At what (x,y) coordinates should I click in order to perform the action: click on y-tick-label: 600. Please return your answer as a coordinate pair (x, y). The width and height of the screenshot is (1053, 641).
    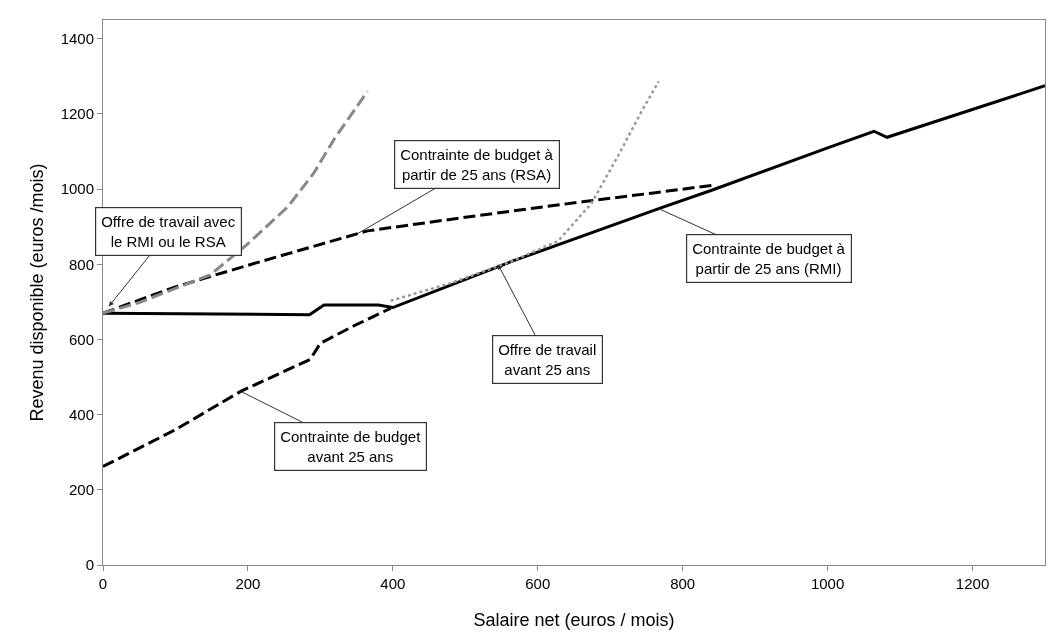
    Looking at the image, I should click on (81, 339).